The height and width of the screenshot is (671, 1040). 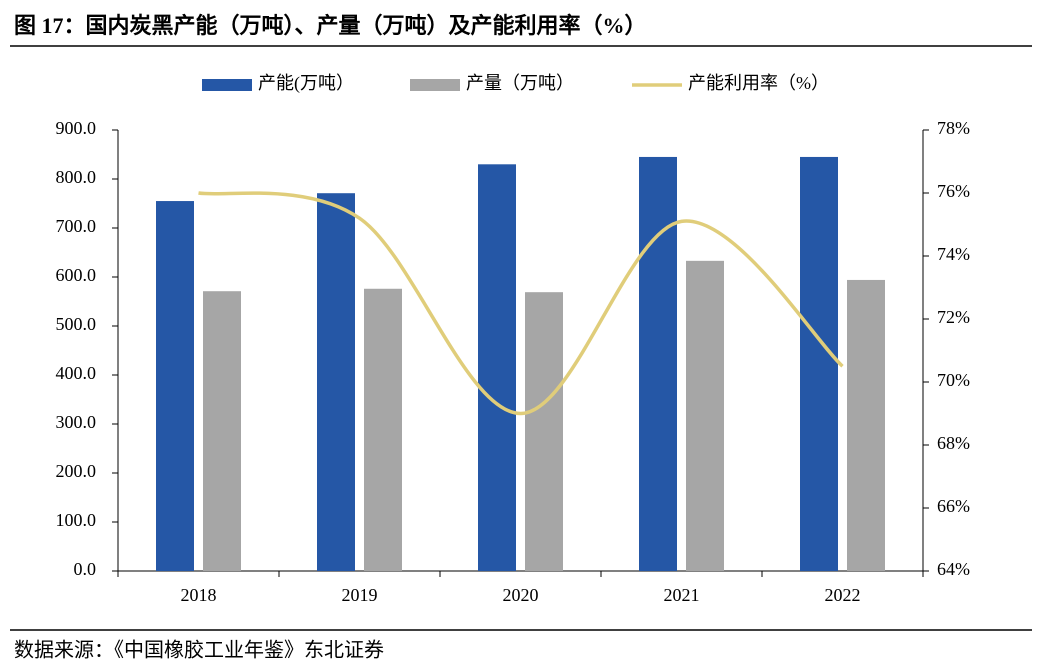 I want to click on y2-tick-label: 76%, so click(x=953, y=191).